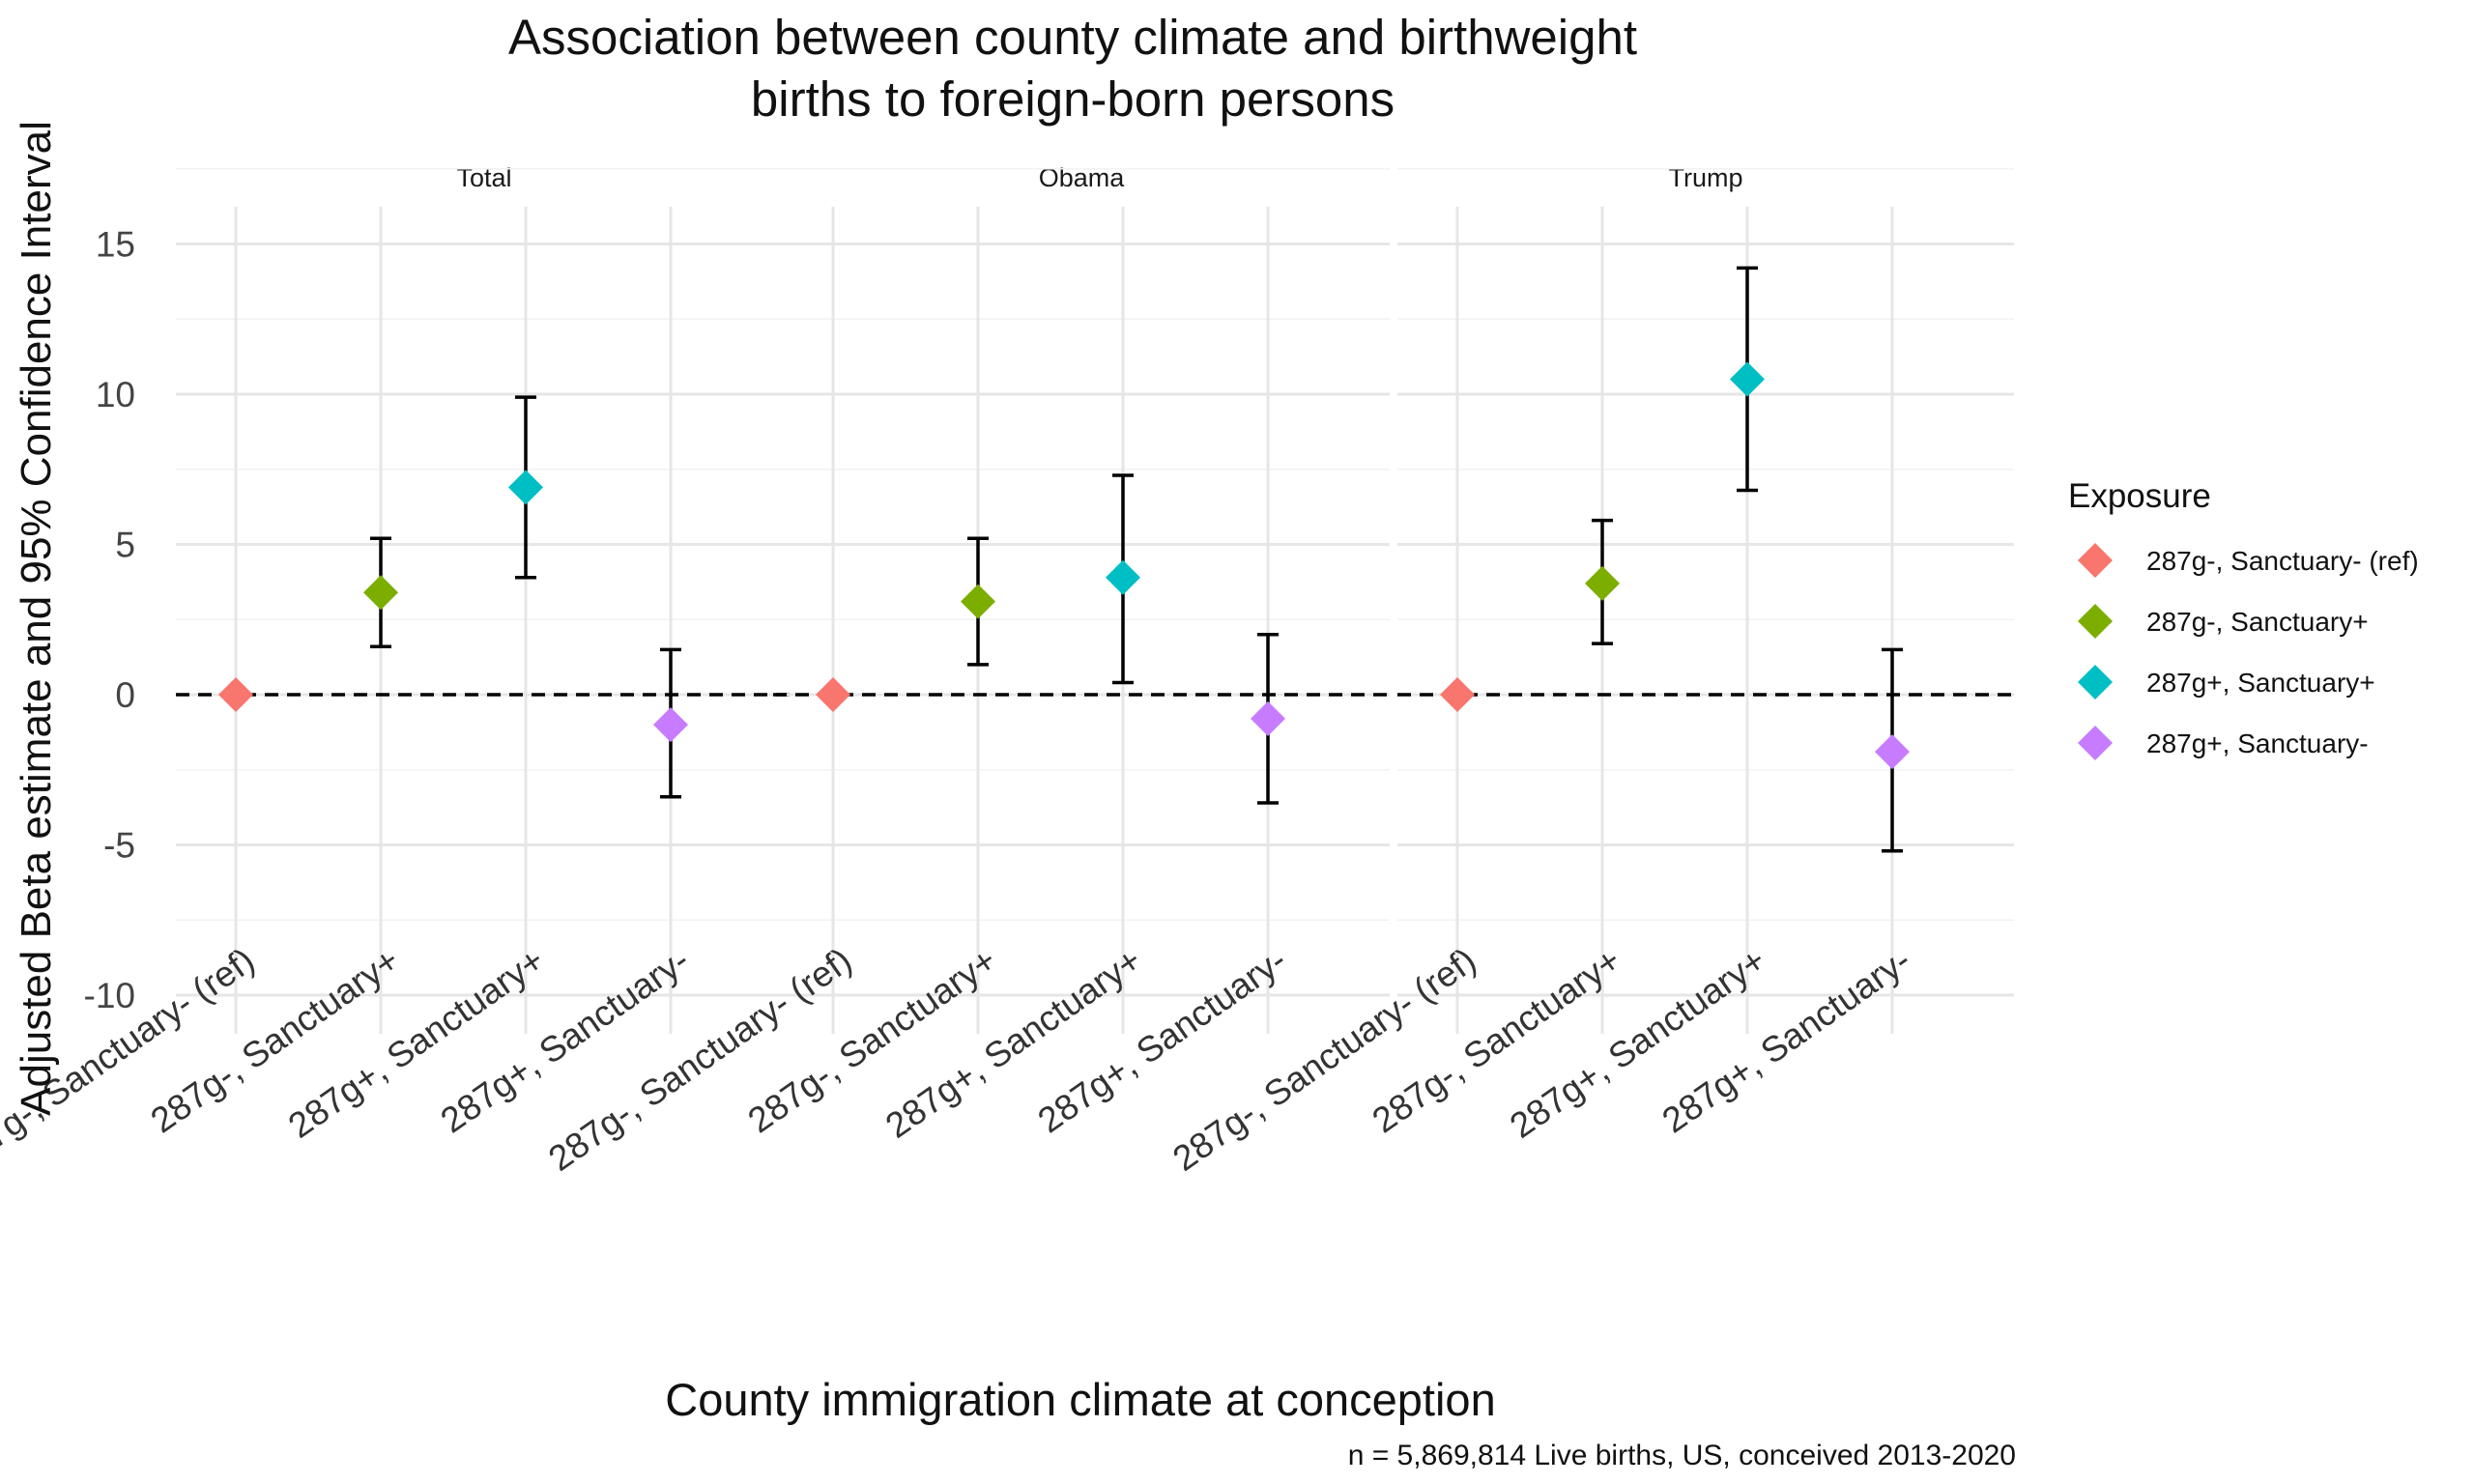 The height and width of the screenshot is (1484, 2474). What do you see at coordinates (115, 245) in the screenshot?
I see `y-tick-label: 15` at bounding box center [115, 245].